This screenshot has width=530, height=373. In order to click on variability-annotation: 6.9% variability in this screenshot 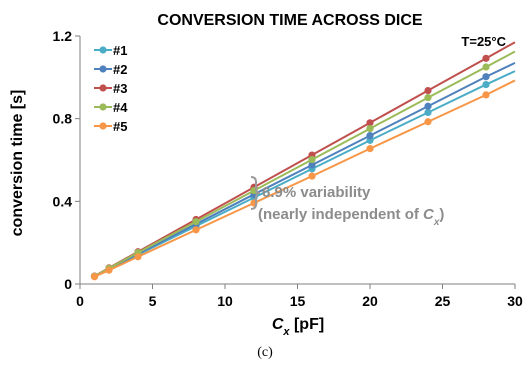, I will do `click(316, 192)`.